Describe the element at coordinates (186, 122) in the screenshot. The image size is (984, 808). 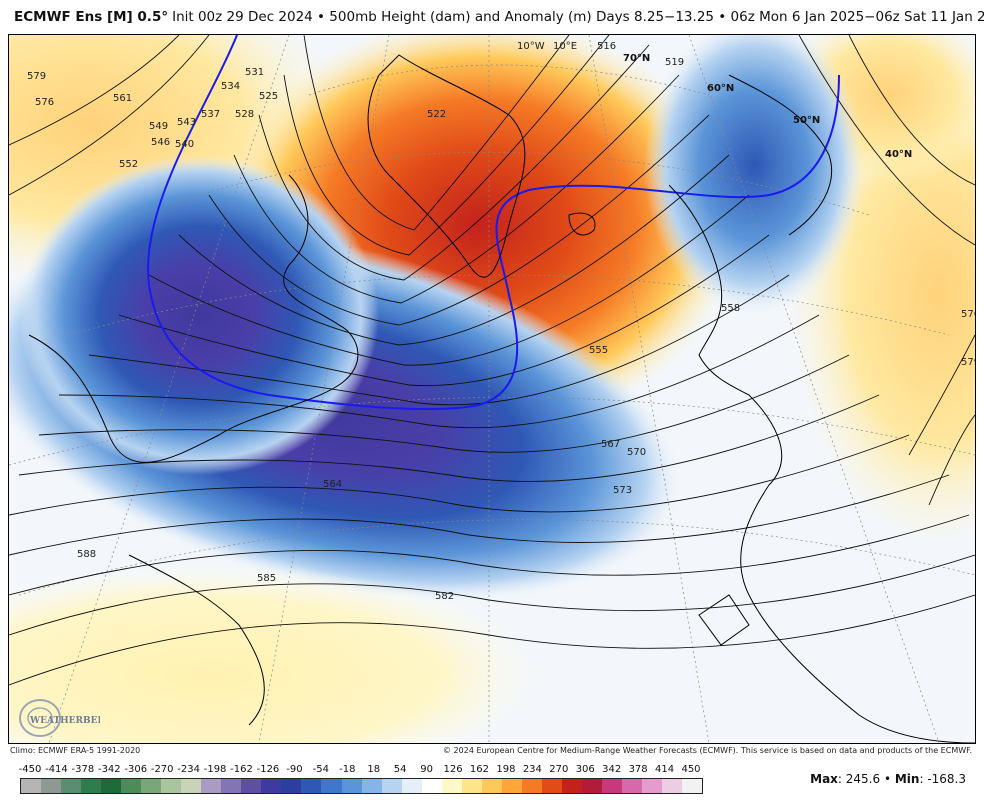
I see `contour-label-543: 543` at that location.